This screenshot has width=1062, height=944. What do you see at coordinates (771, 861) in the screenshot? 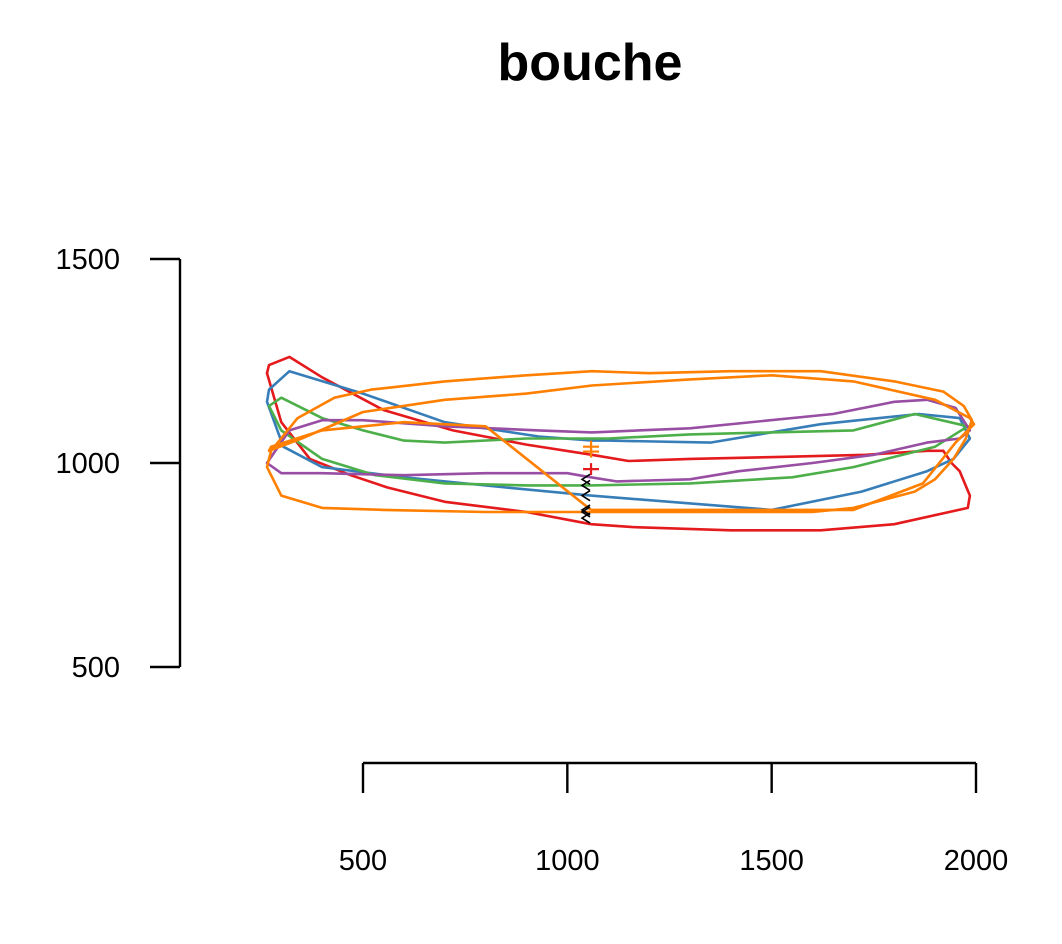
I see `x-tick-label: 1500` at bounding box center [771, 861].